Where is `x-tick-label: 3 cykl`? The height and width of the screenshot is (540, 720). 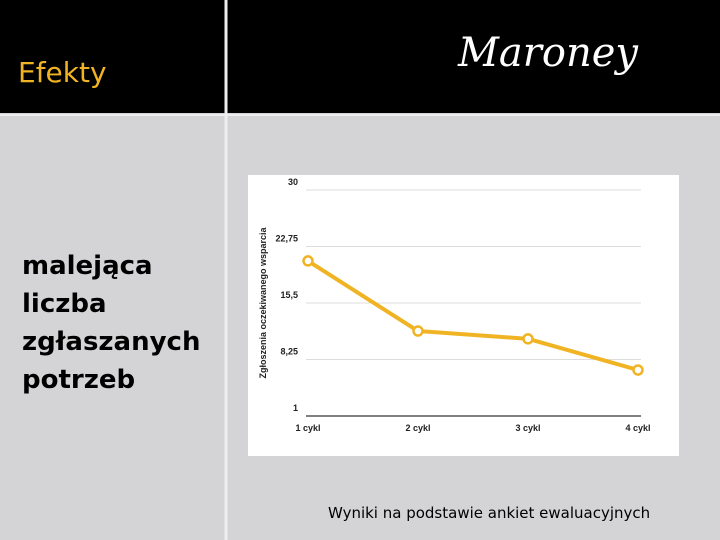 x-tick-label: 3 cykl is located at coordinates (527, 428).